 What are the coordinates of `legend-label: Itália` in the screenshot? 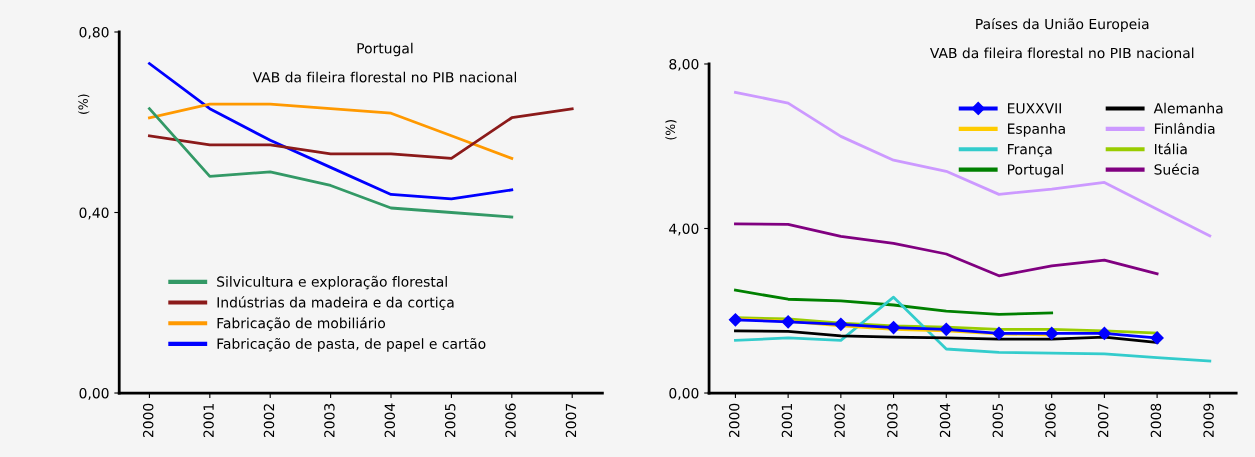 It's located at (1170, 149).